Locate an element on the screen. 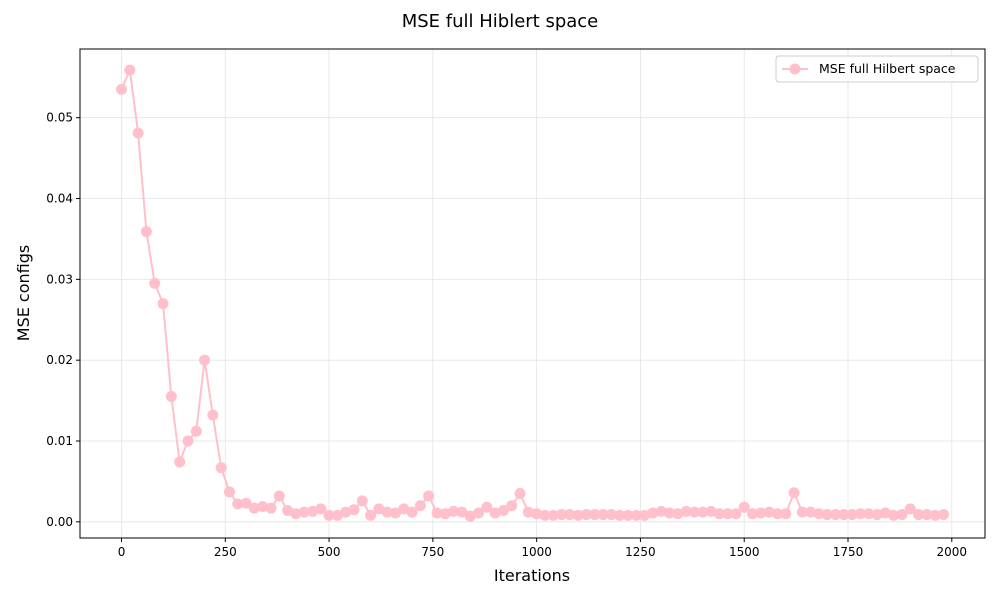 This screenshot has width=1000, height=604. y-tick-label: 0.00 is located at coordinates (59, 522).